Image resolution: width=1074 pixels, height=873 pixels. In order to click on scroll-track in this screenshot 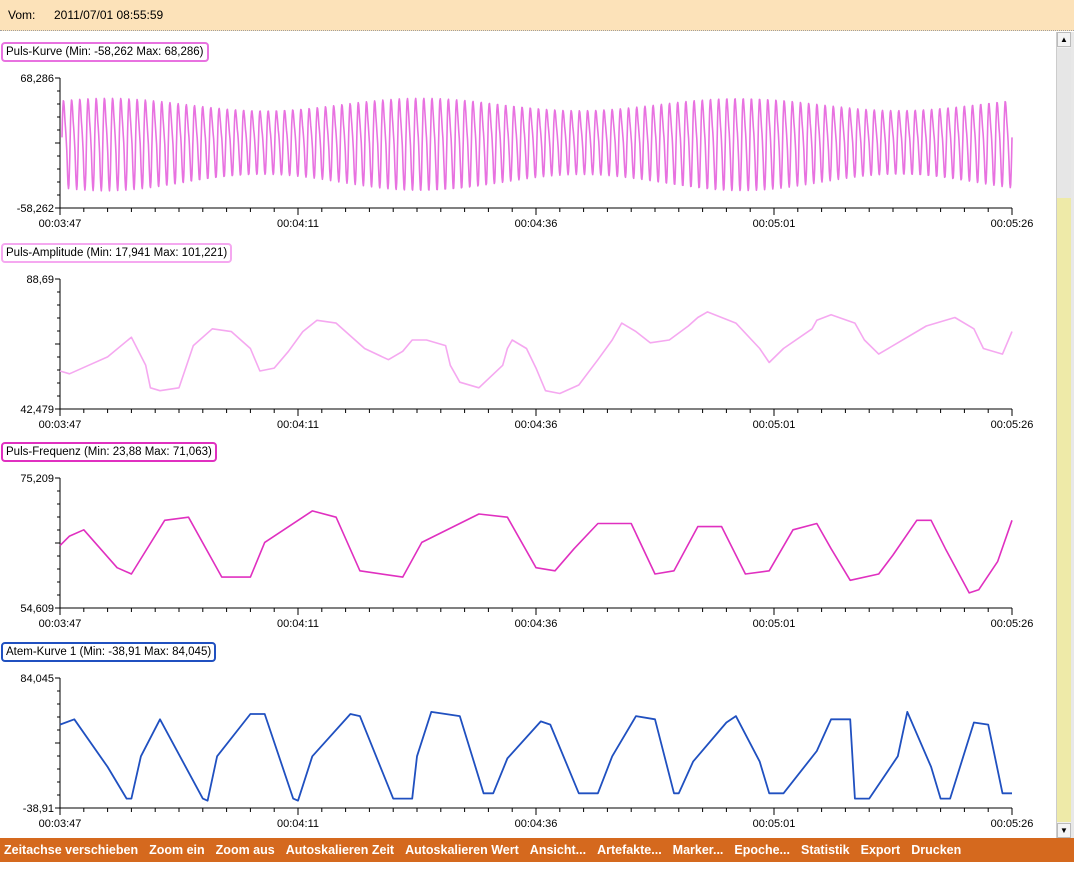, I will do `click(1064, 510)`.